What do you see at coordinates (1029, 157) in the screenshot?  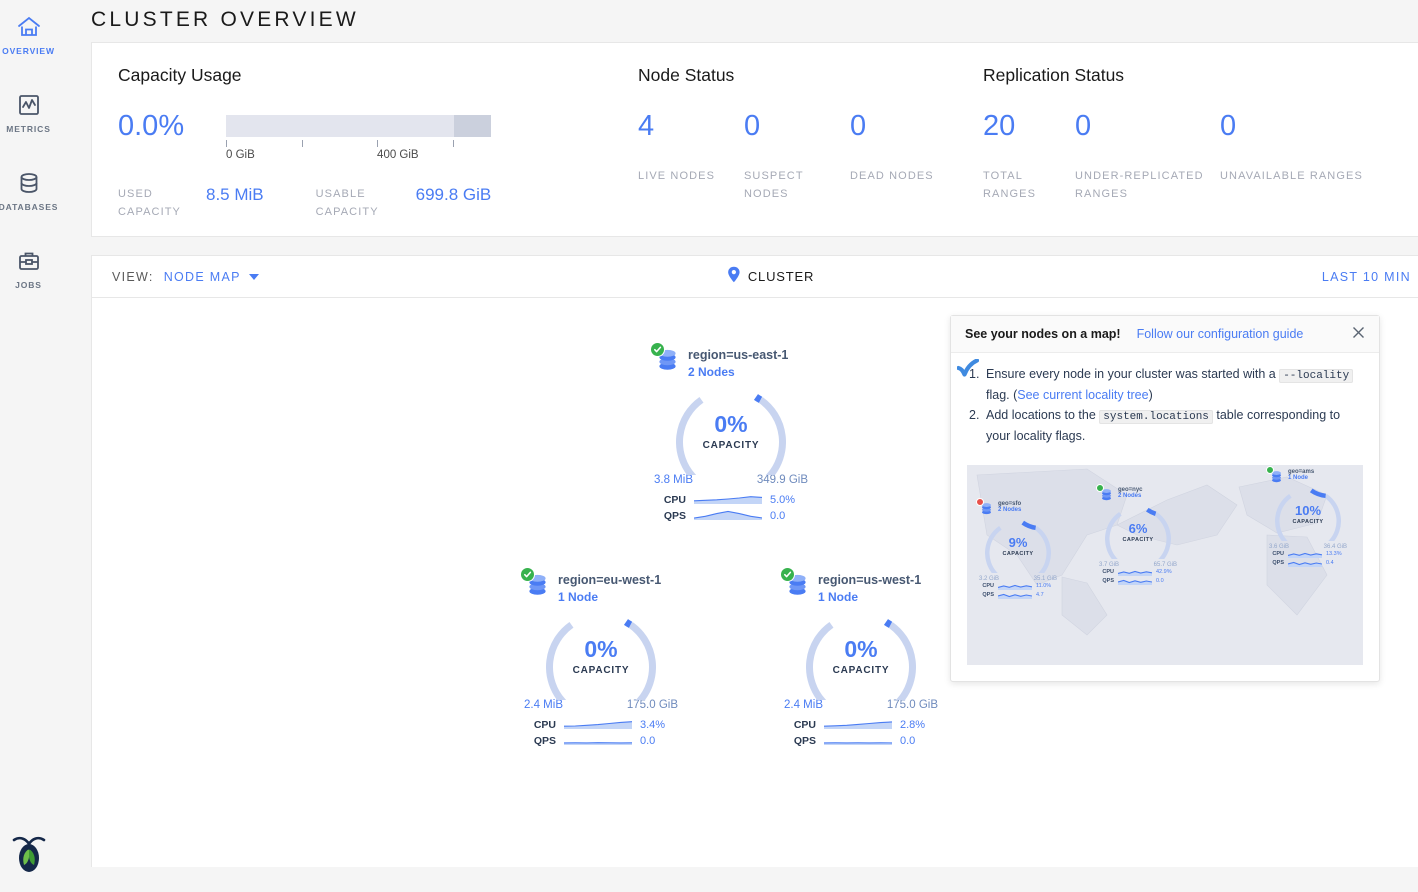 I see `stat-total-ranges: 20 TOTAL RANGES` at bounding box center [1029, 157].